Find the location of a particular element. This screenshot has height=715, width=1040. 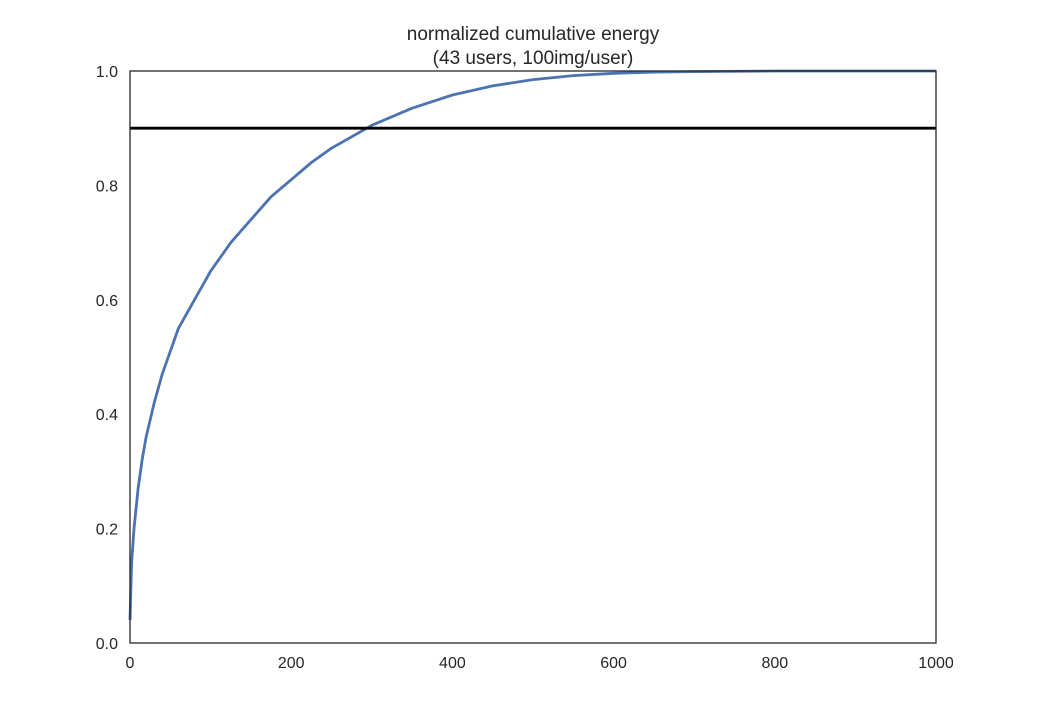

x-tick-label: 400 is located at coordinates (452, 663).